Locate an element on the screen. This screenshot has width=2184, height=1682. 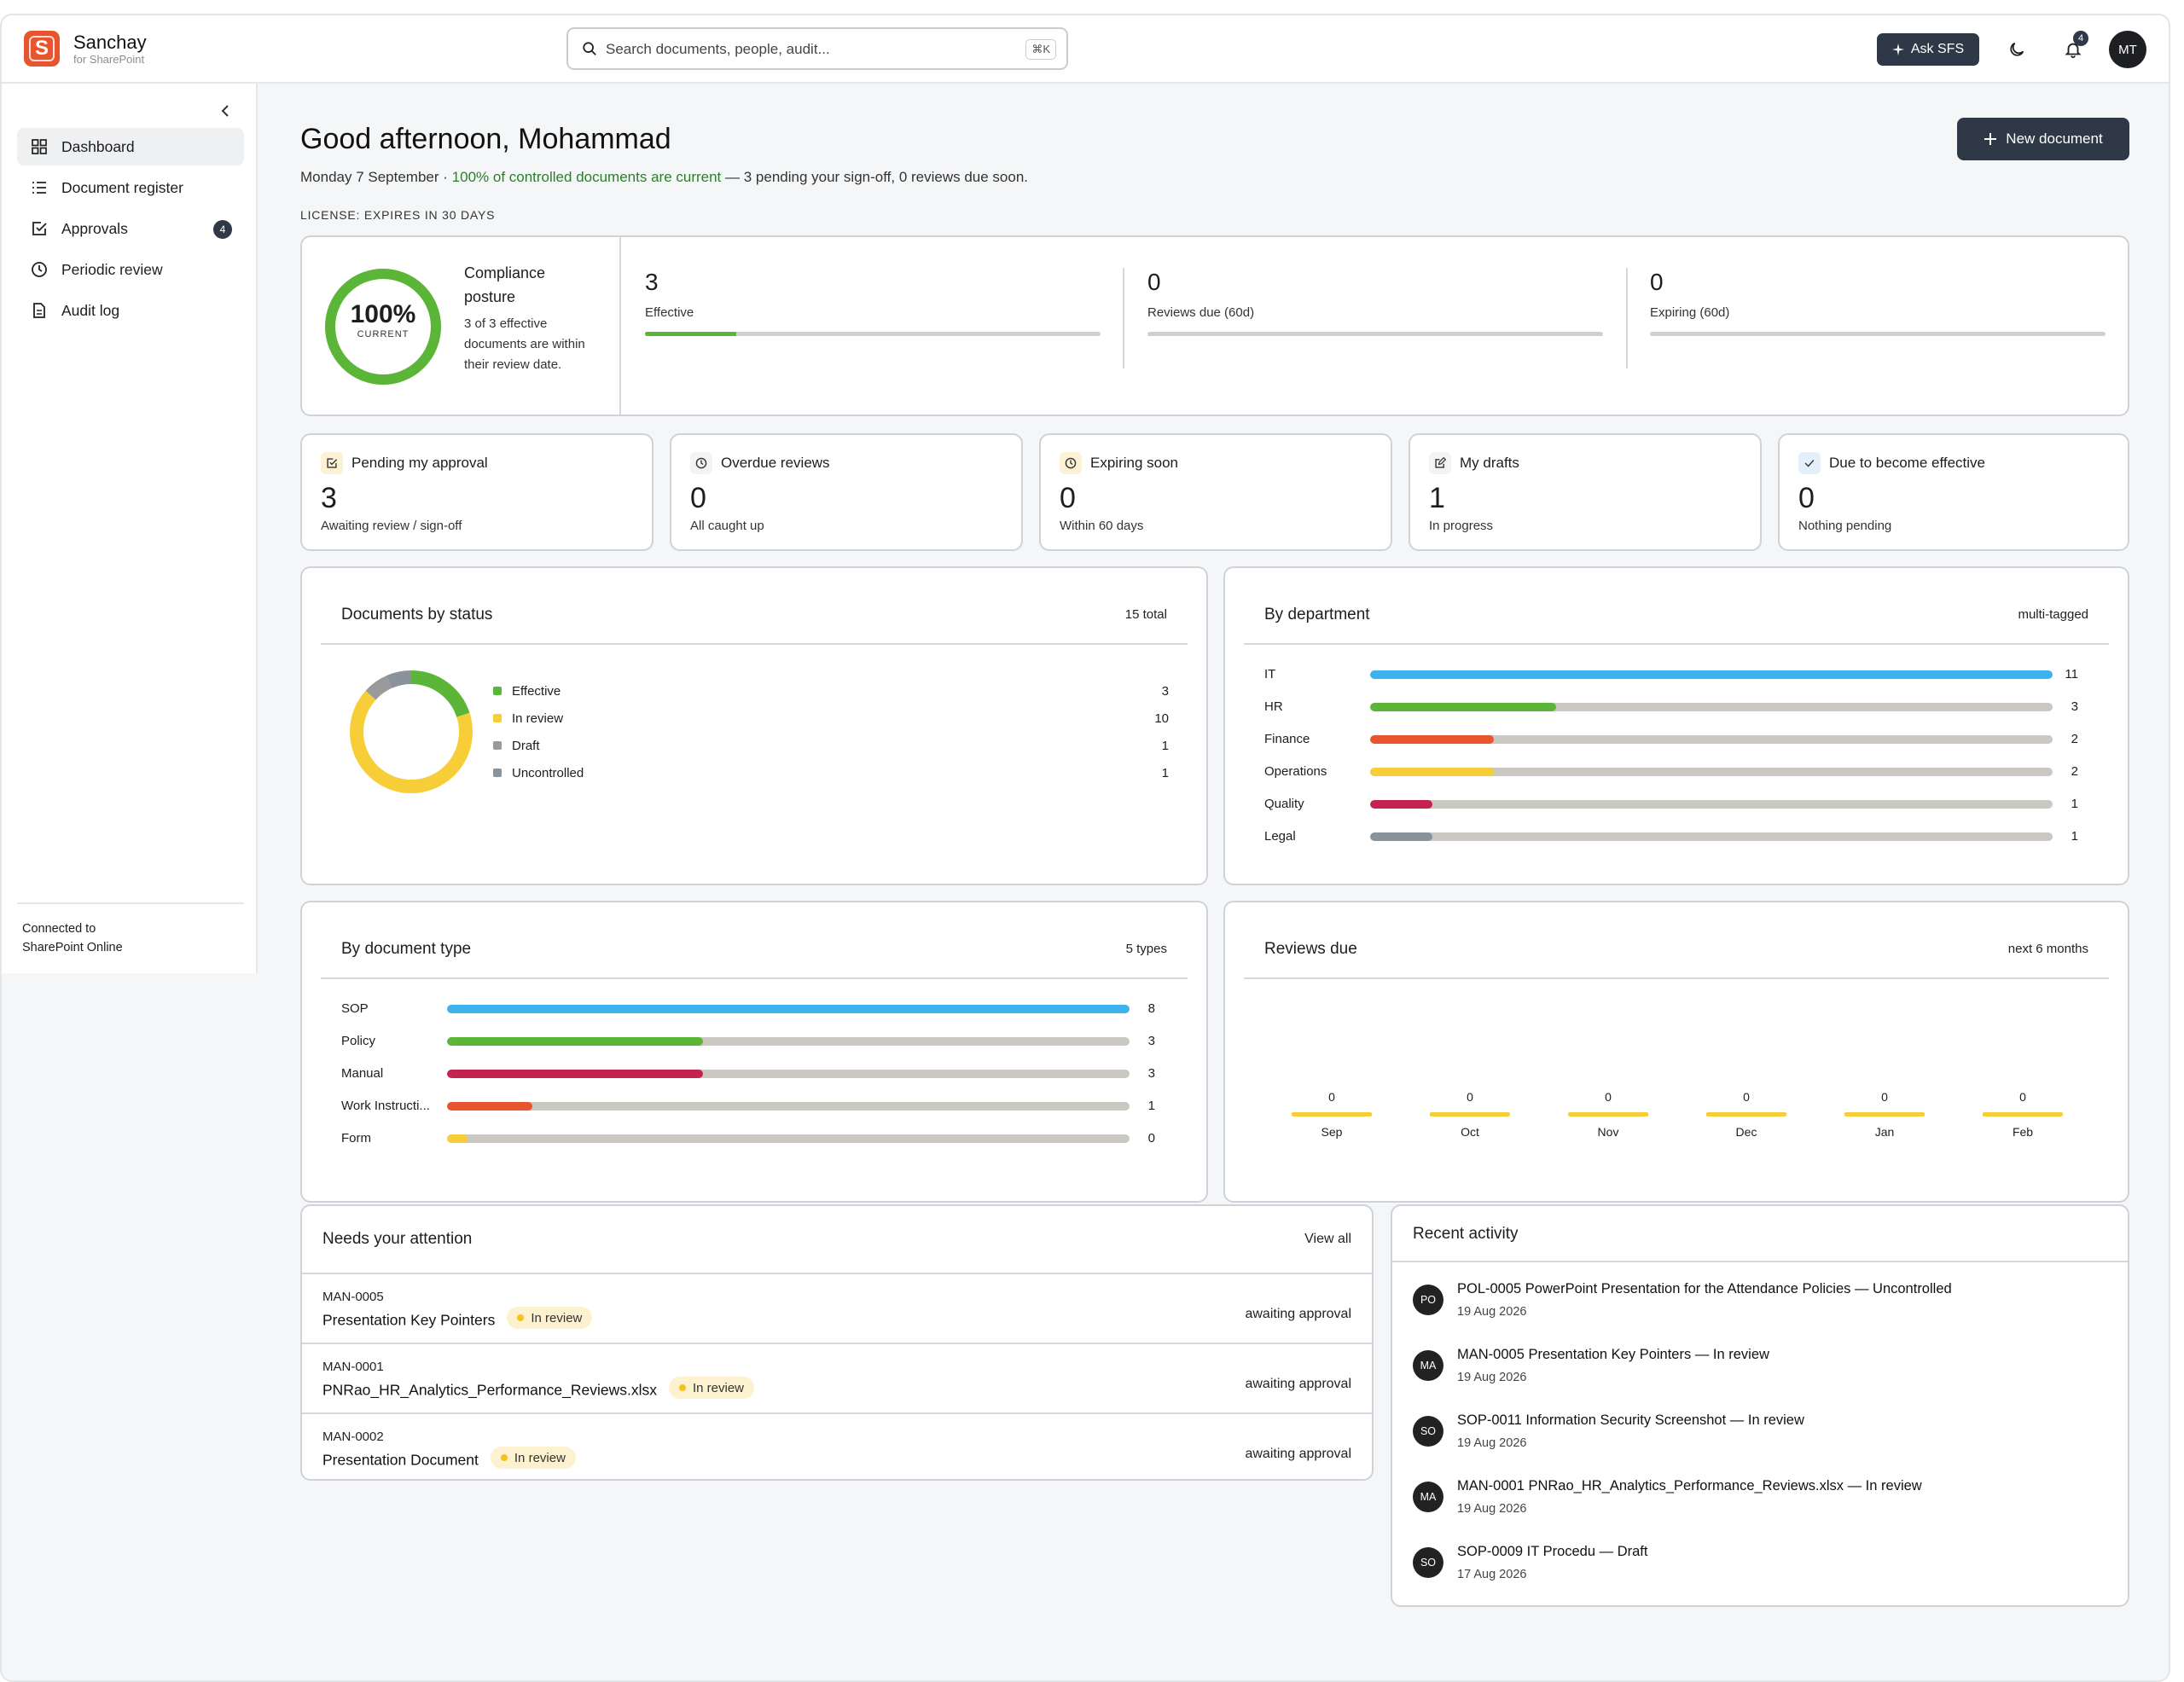
bar-label: Quality is located at coordinates (1284, 804).